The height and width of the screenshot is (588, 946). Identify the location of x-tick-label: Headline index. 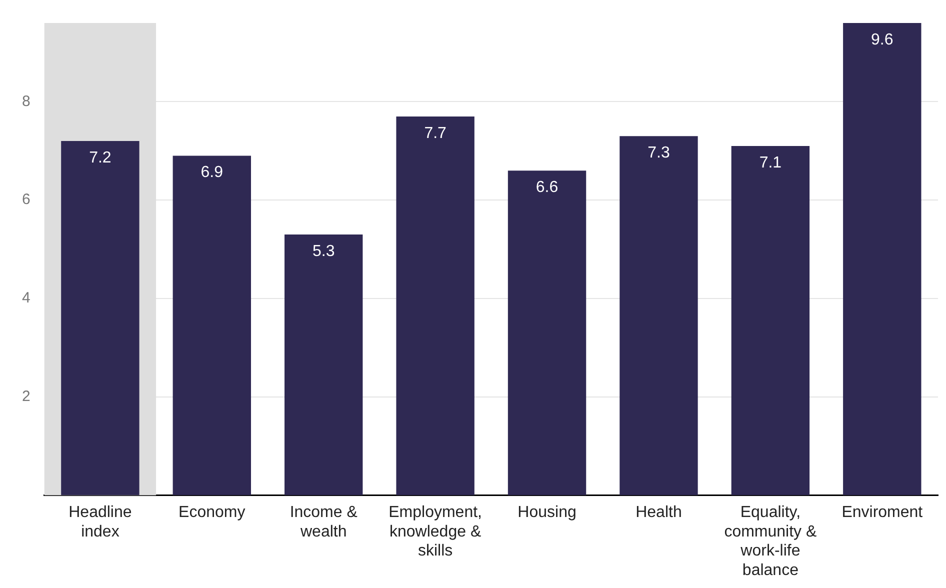
(100, 522).